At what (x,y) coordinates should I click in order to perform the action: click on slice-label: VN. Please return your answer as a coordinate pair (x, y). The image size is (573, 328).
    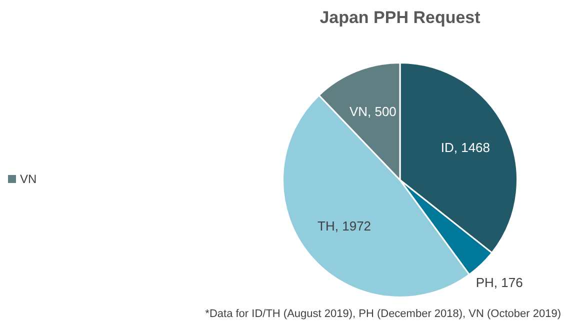
    Looking at the image, I should click on (358, 112).